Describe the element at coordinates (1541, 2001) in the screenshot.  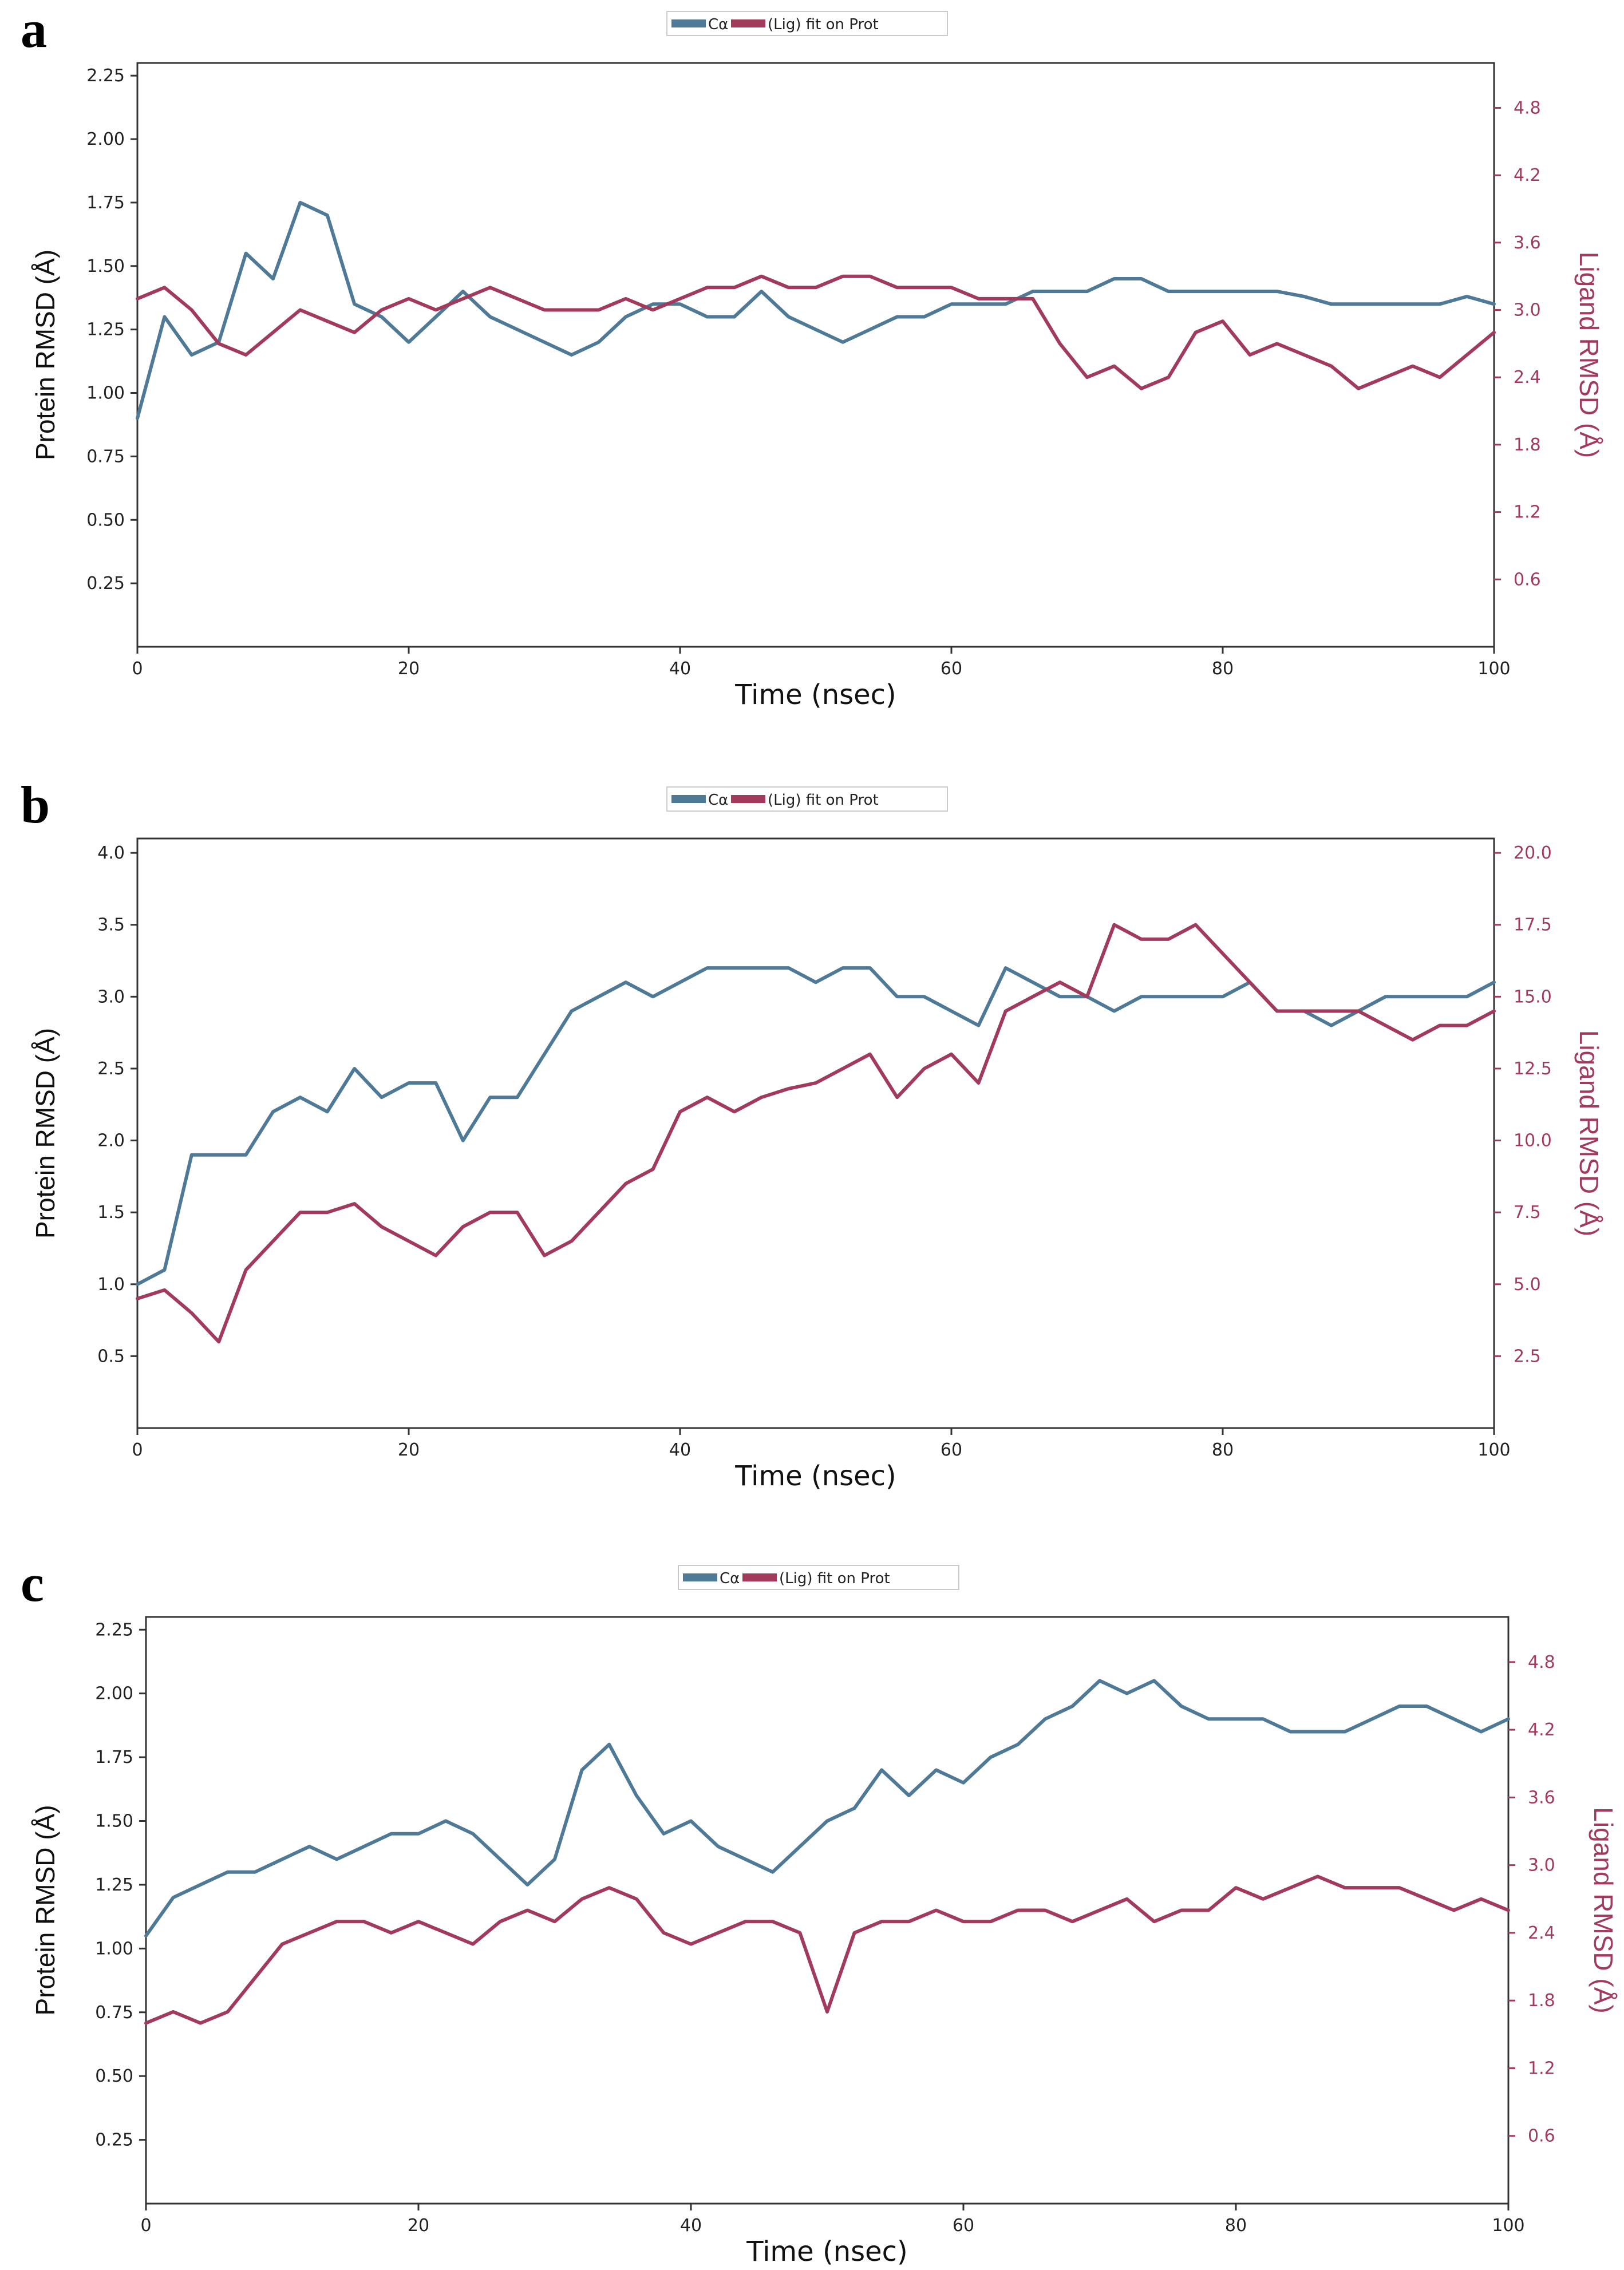
I see `y-right-tick-label: 1.8` at that location.